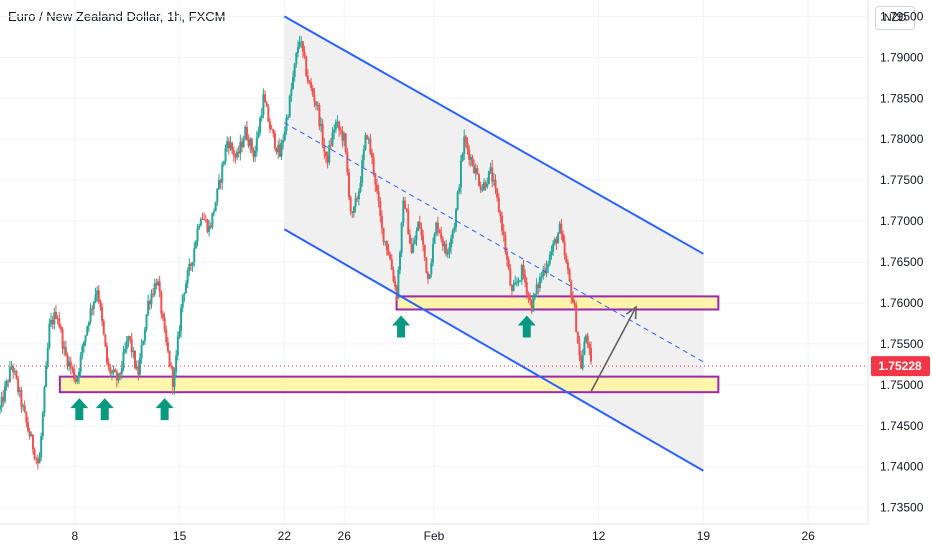 This screenshot has height=550, width=932. Describe the element at coordinates (465, 366) in the screenshot. I see `last-price-marker: 1.75228` at that location.